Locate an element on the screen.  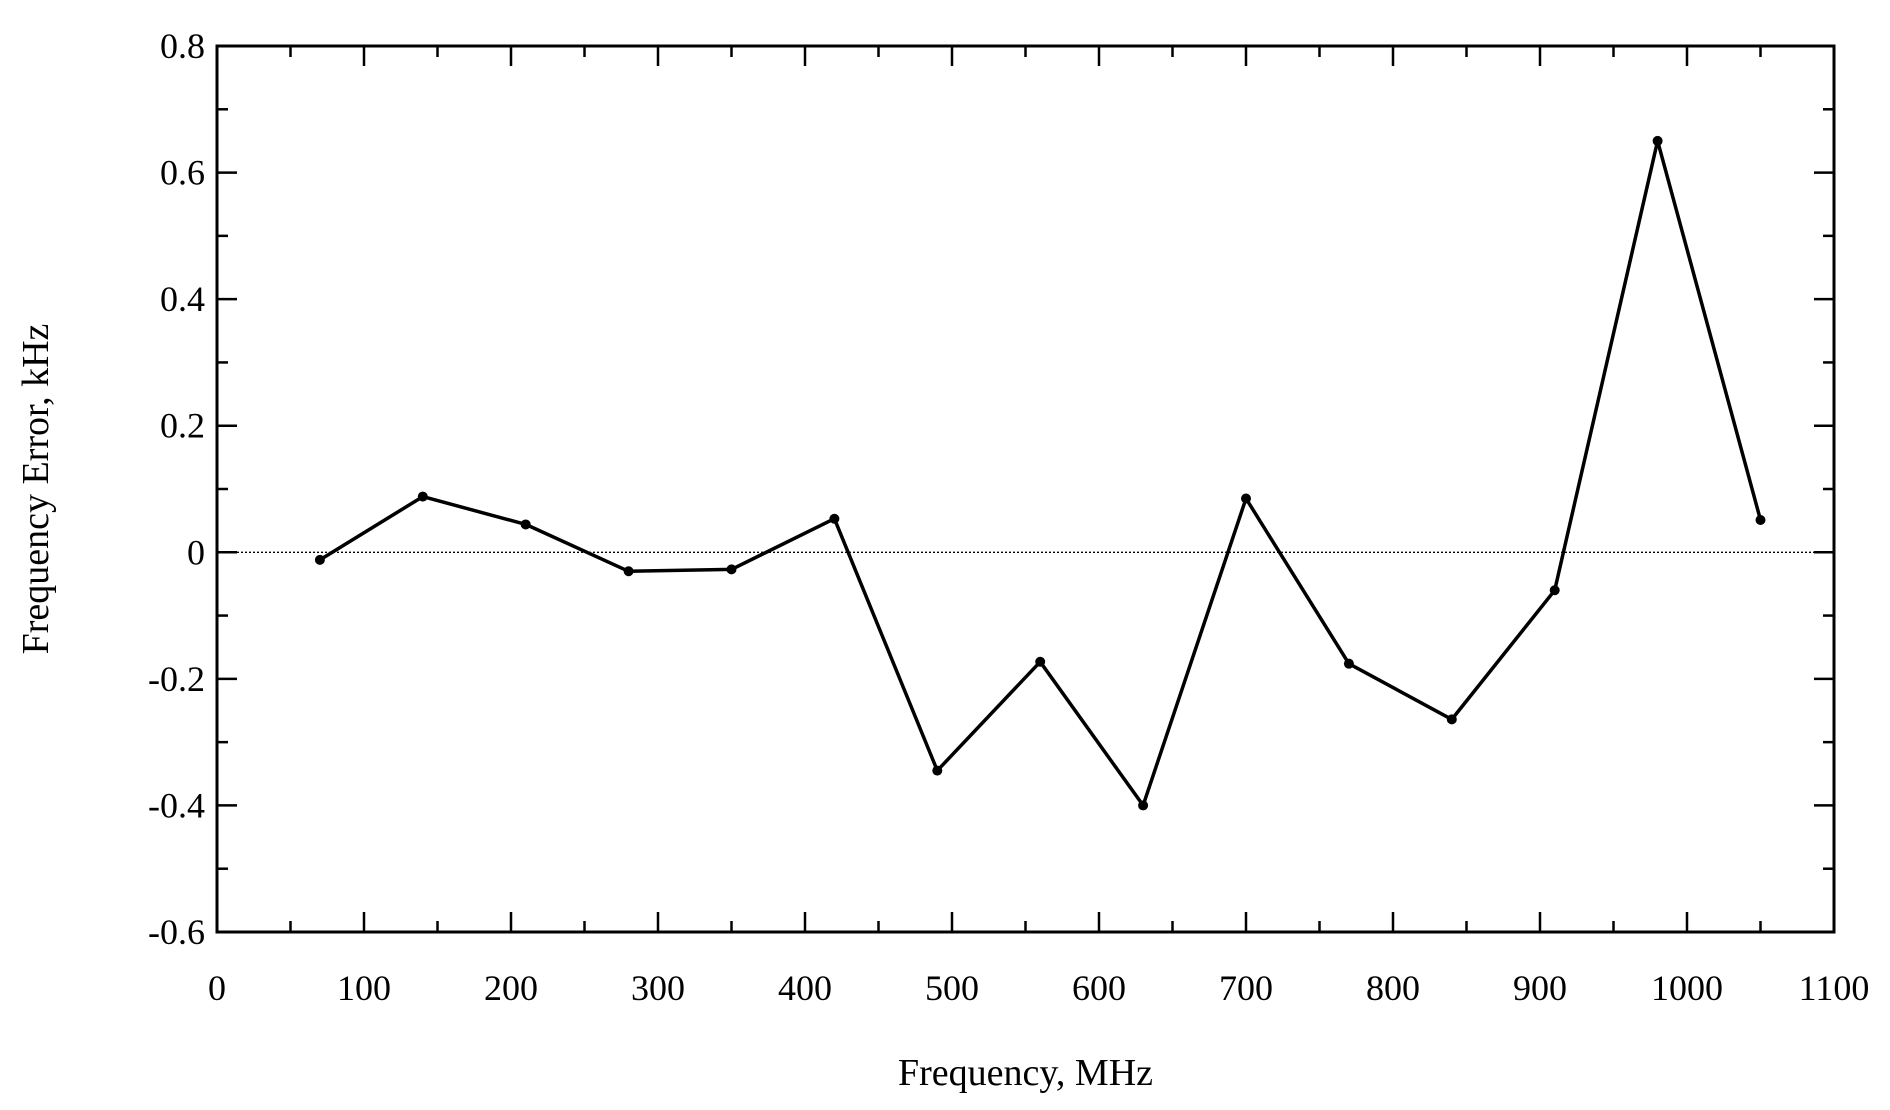
x-tick-label: 300 is located at coordinates (658, 988).